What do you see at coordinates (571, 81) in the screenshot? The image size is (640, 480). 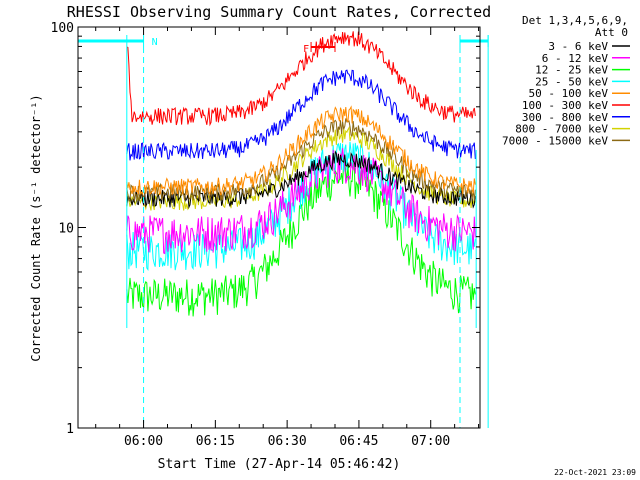 I see `legend-entry-3: 25 - 50 keV` at bounding box center [571, 81].